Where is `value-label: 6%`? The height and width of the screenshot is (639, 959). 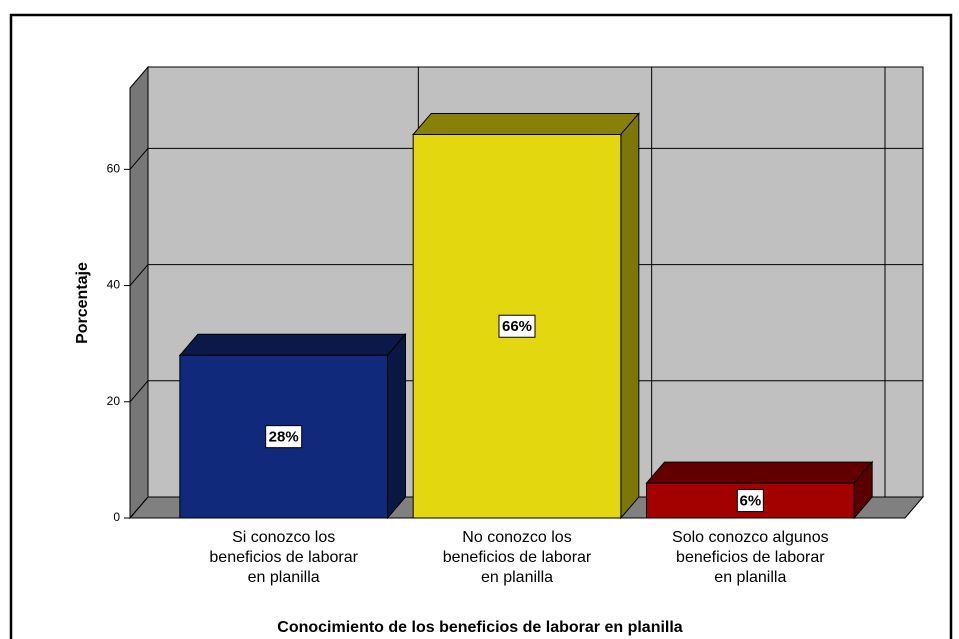 value-label: 6% is located at coordinates (750, 501).